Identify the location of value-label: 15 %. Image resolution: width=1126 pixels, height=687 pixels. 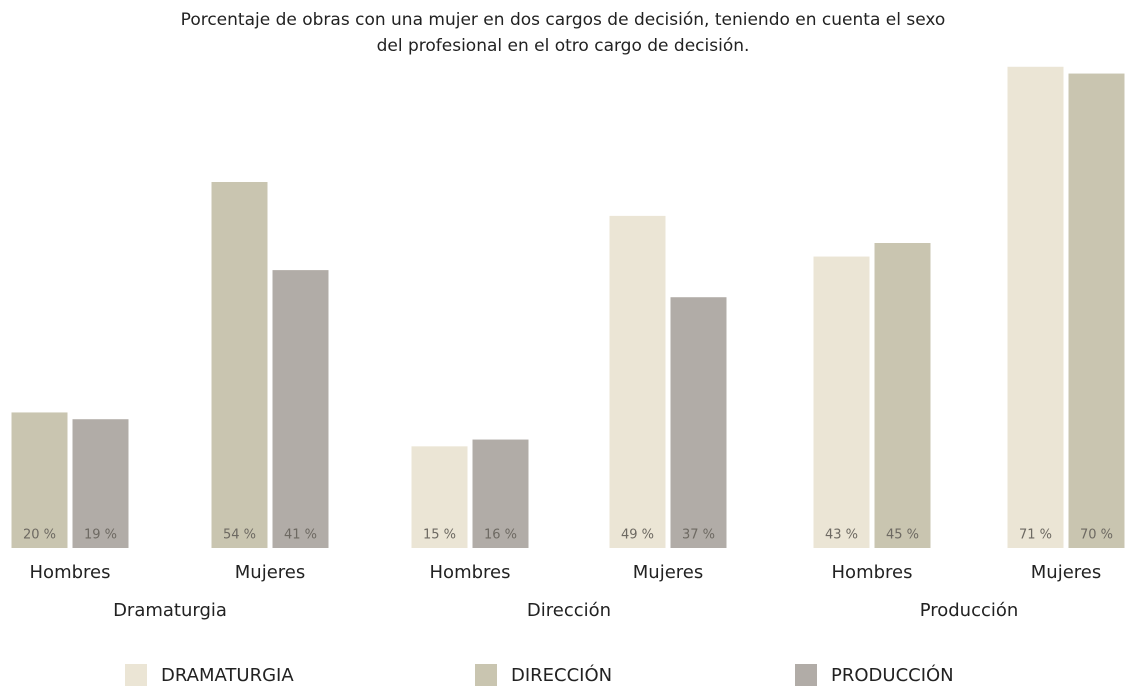
(439, 535).